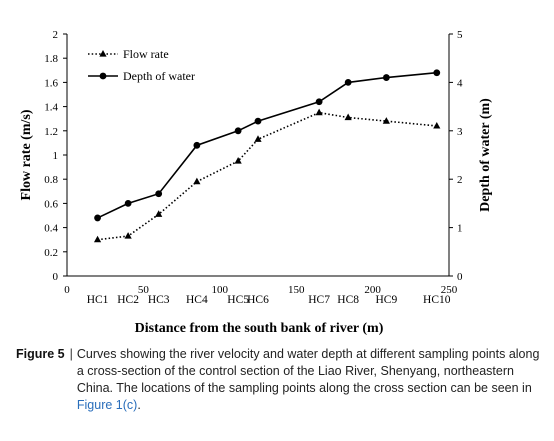  I want to click on caption-end: ., so click(139, 405).